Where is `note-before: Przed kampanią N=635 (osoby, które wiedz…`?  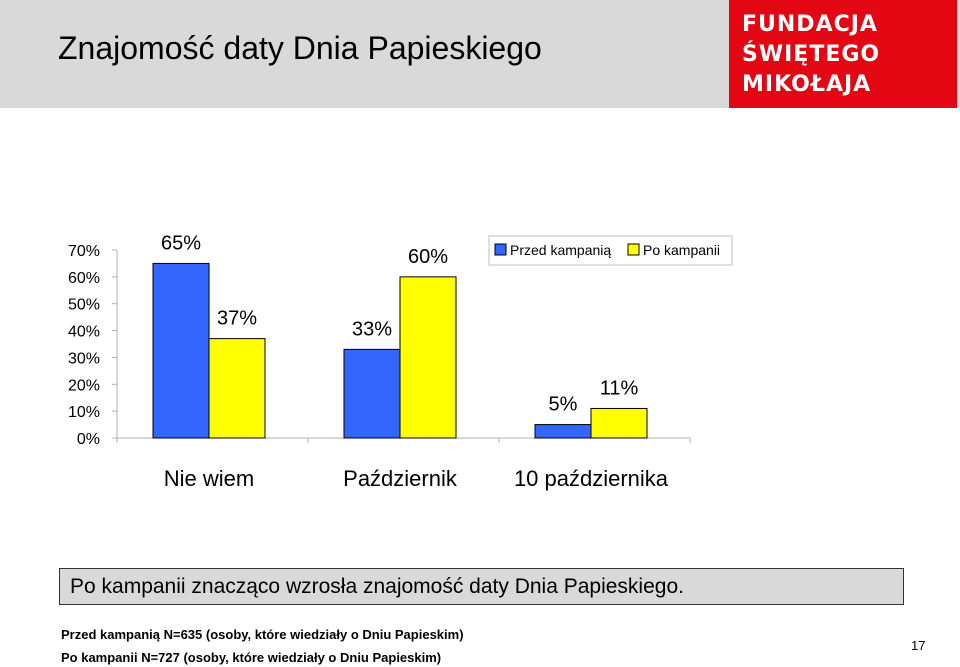
note-before: Przed kampanią N=635 (osoby, które wiedz… is located at coordinates (262, 634).